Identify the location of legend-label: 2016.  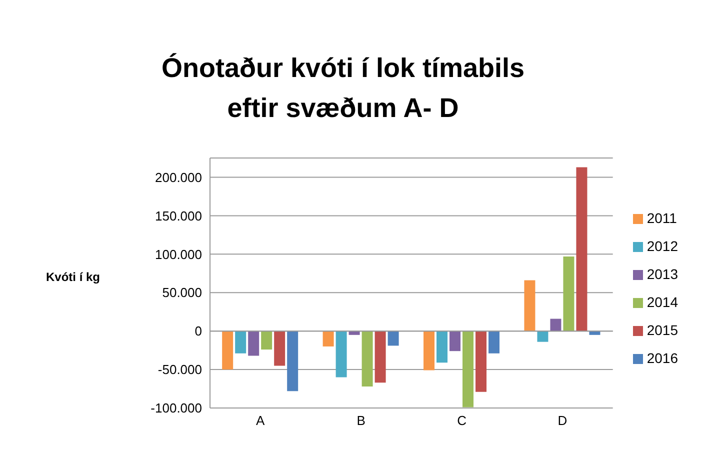
(662, 358).